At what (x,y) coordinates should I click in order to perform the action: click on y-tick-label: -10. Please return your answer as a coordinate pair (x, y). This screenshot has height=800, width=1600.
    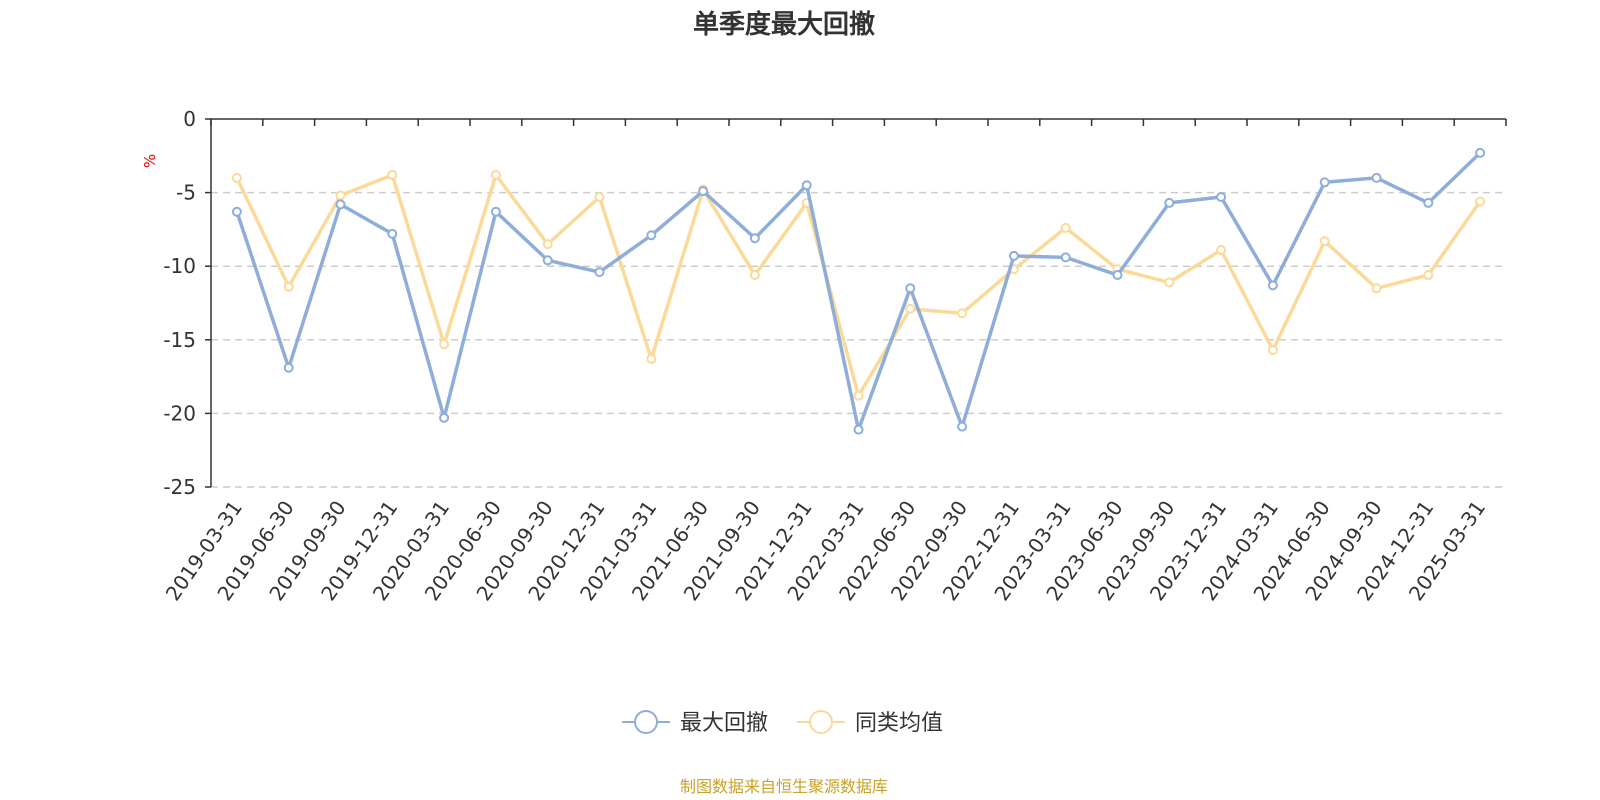
    Looking at the image, I should click on (179, 266).